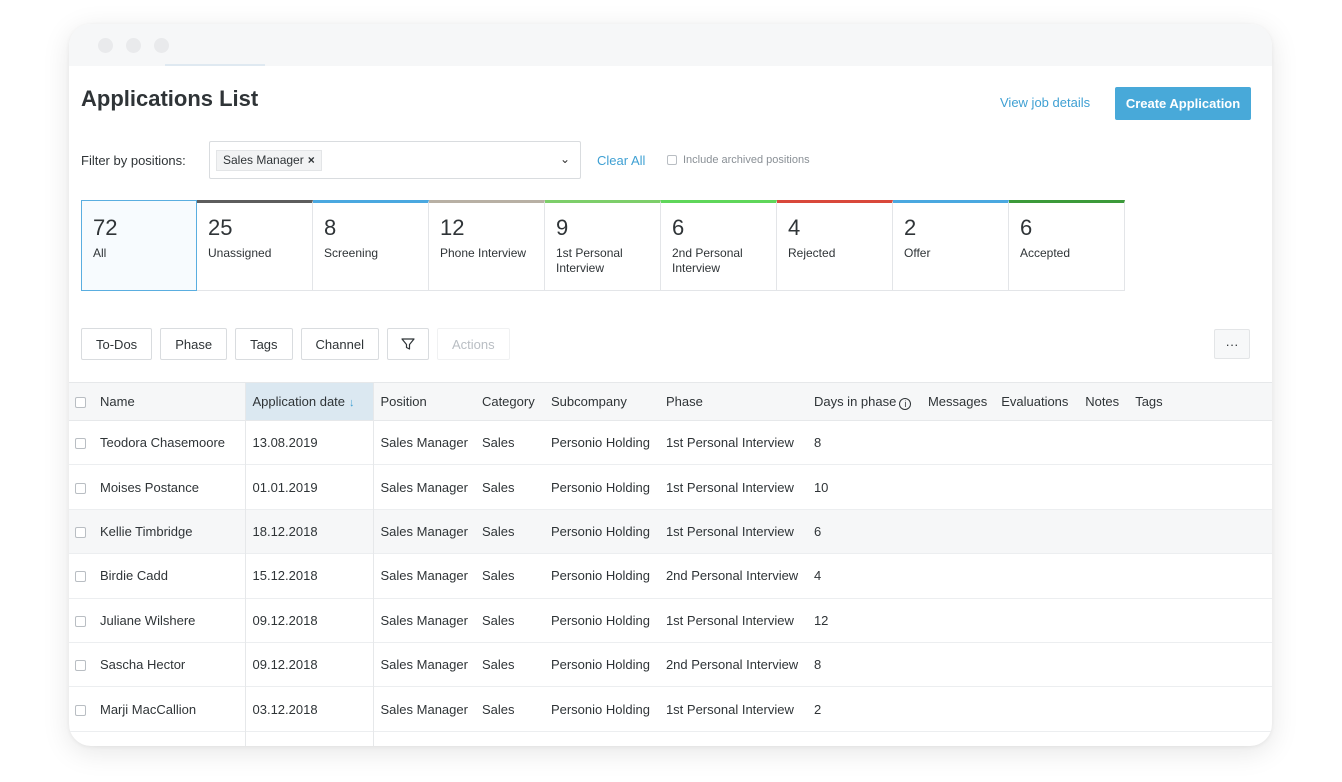  Describe the element at coordinates (407, 344) in the screenshot. I see `filter-button` at that location.